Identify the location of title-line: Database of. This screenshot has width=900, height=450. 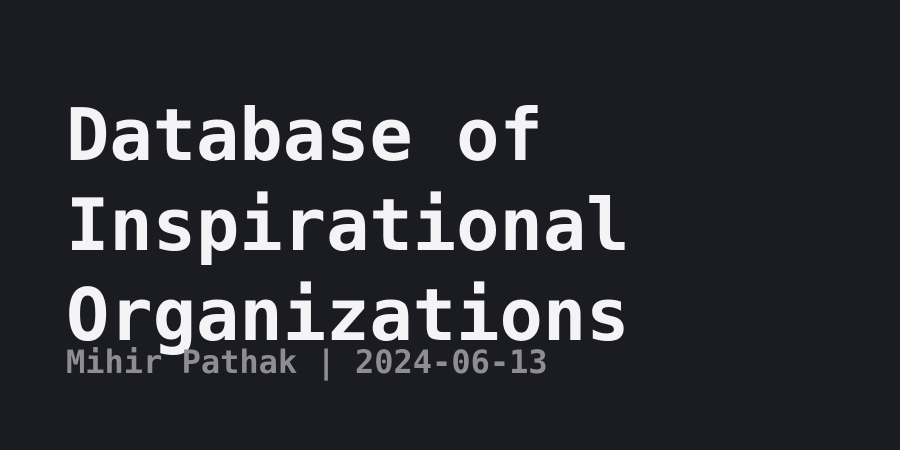
(304, 135).